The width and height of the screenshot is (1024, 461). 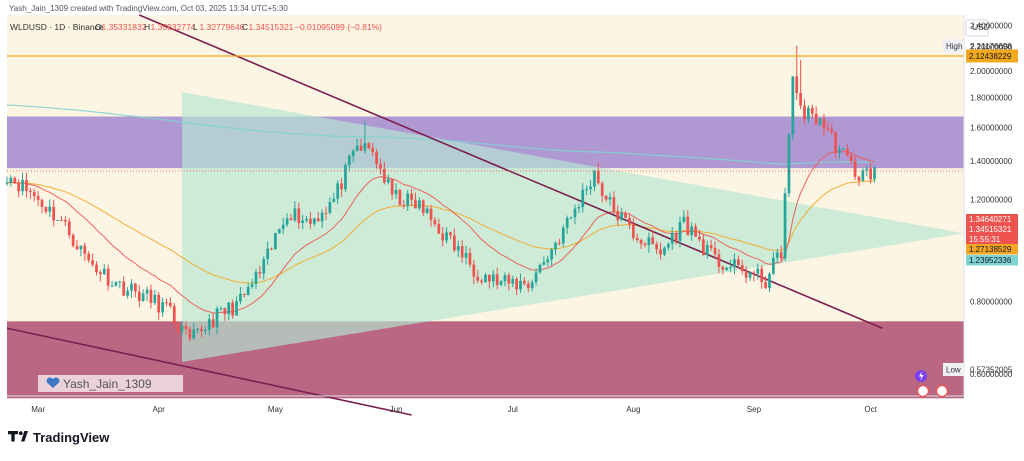 I want to click on currency-button, so click(x=977, y=28).